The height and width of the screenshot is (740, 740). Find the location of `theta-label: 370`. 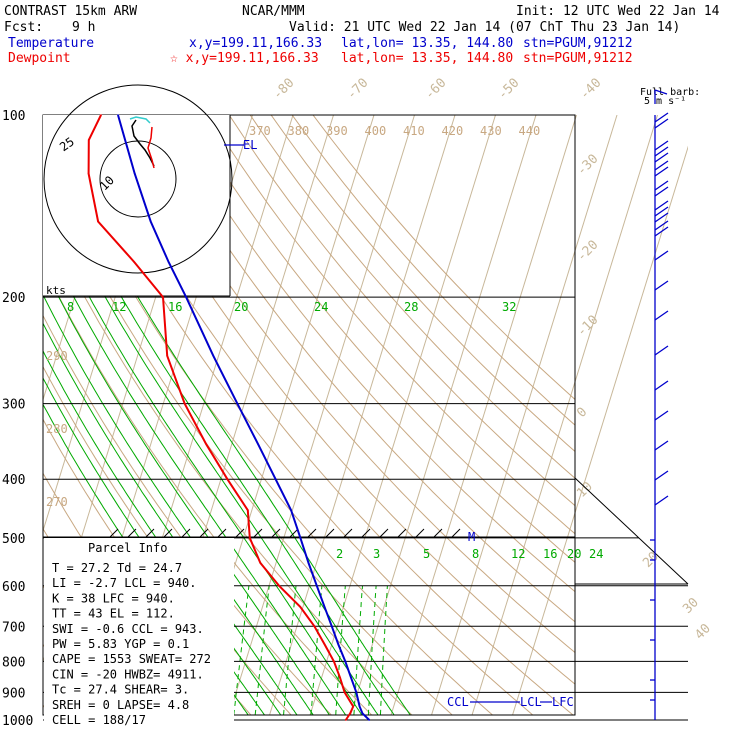

theta-label: 370 is located at coordinates (260, 131).